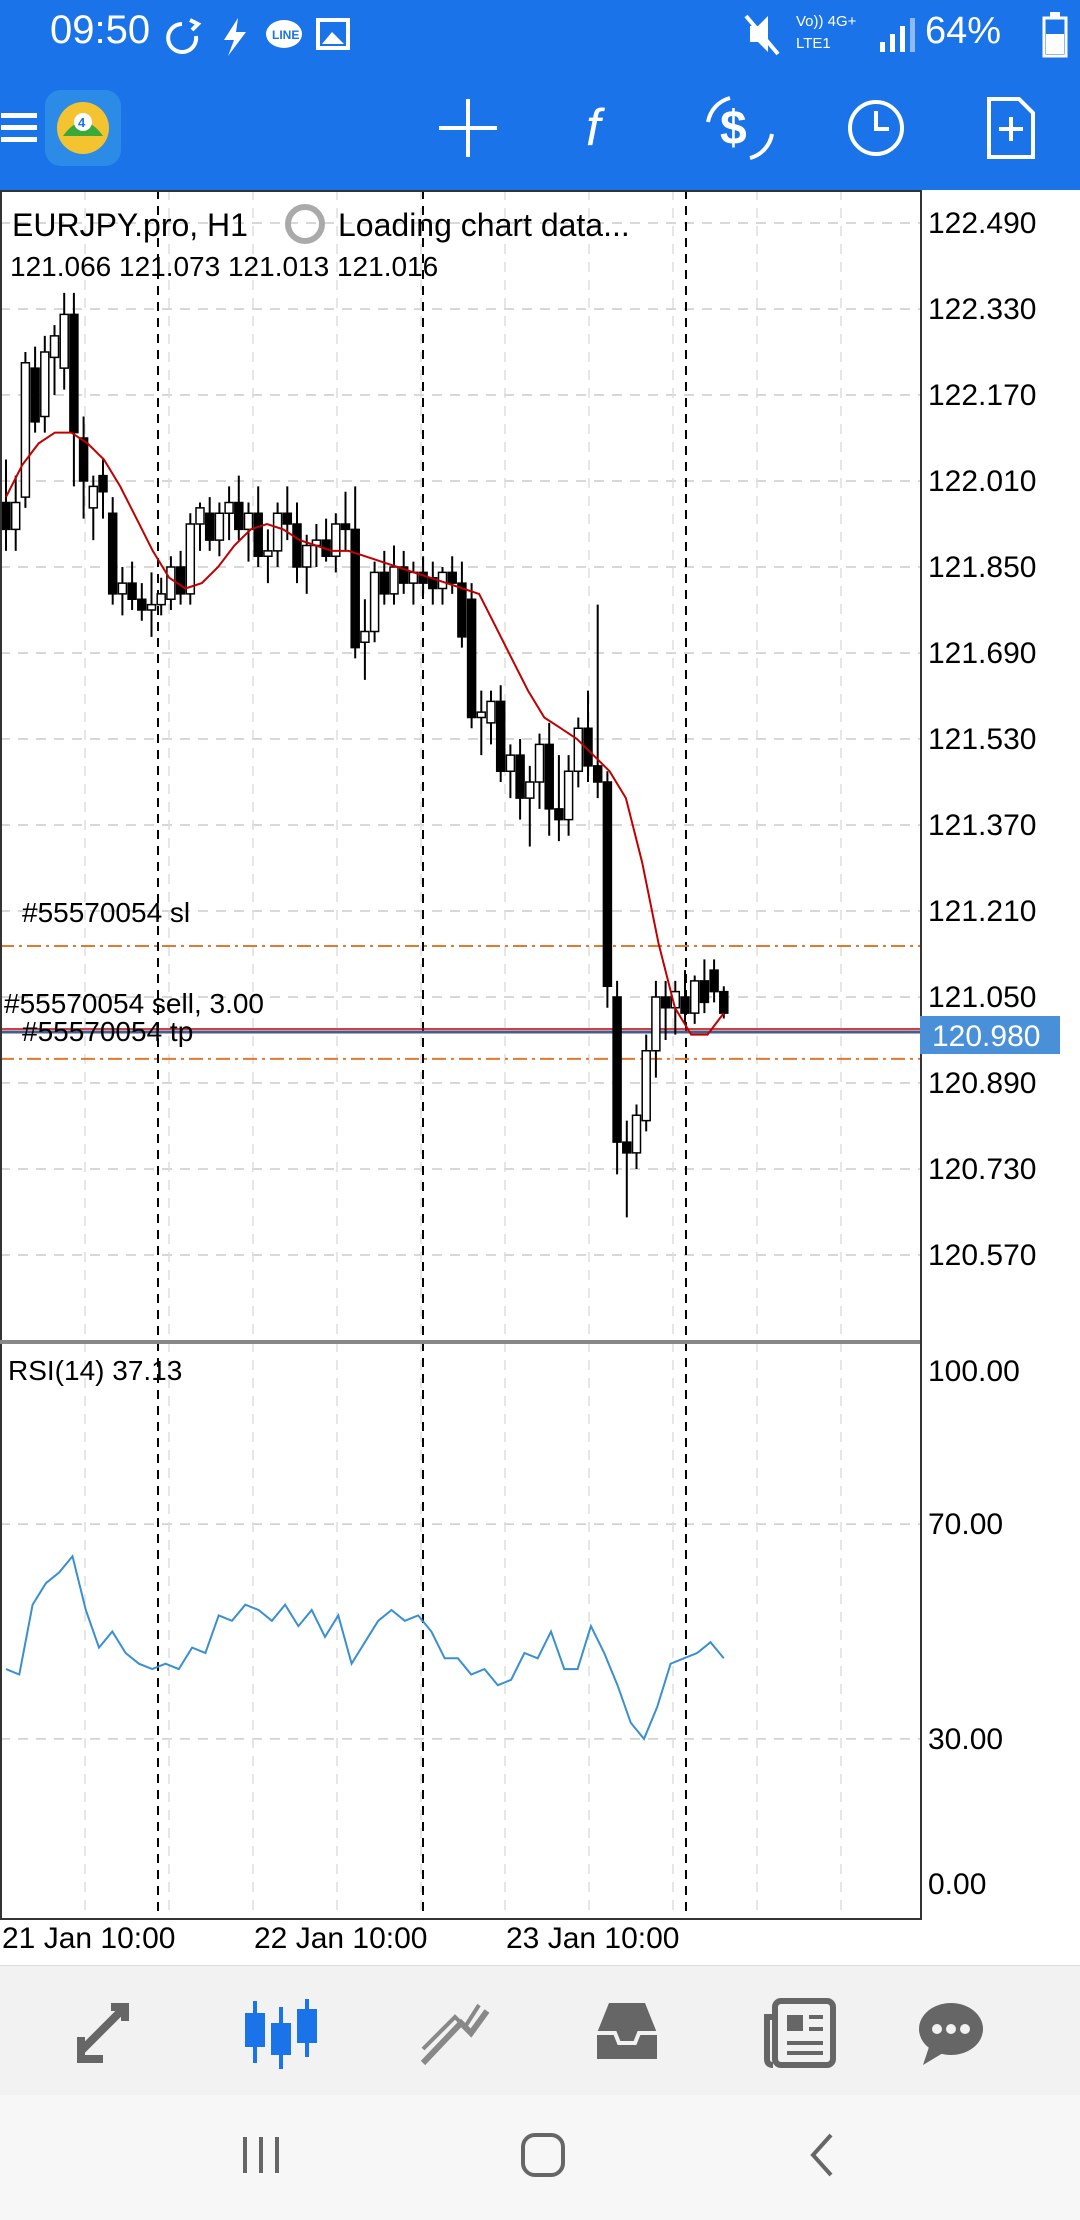 This screenshot has width=1080, height=2220. I want to click on bottom-navigation, so click(540, 2030).